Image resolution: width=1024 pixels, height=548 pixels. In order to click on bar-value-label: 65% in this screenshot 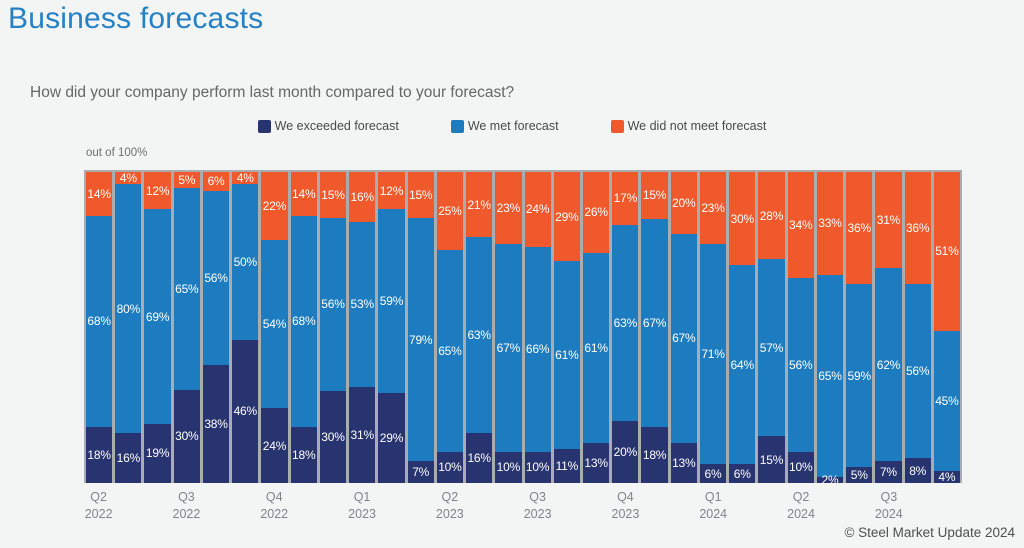, I will do `click(450, 350)`.